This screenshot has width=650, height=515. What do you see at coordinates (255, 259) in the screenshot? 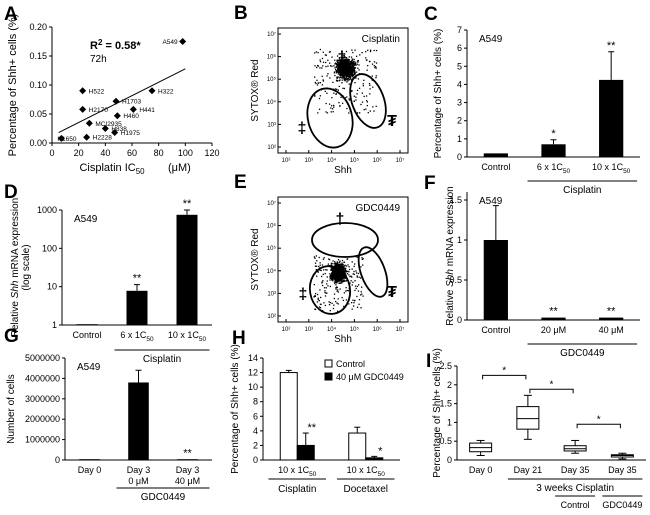
I see `flow-y-axis-title: SYTOX® Red` at bounding box center [255, 259].